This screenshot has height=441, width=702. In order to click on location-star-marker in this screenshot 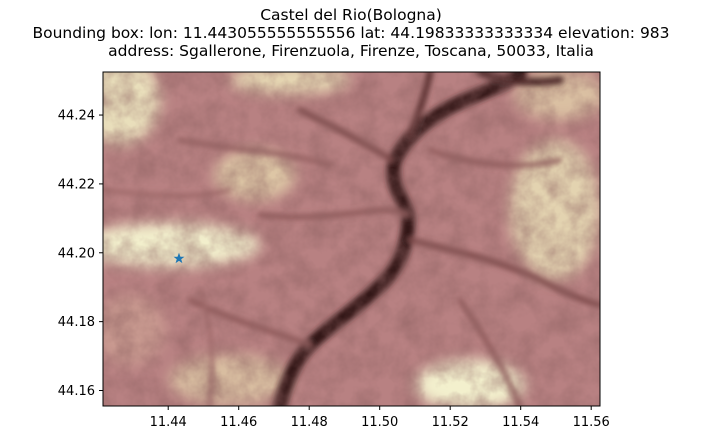, I will do `click(179, 258)`.